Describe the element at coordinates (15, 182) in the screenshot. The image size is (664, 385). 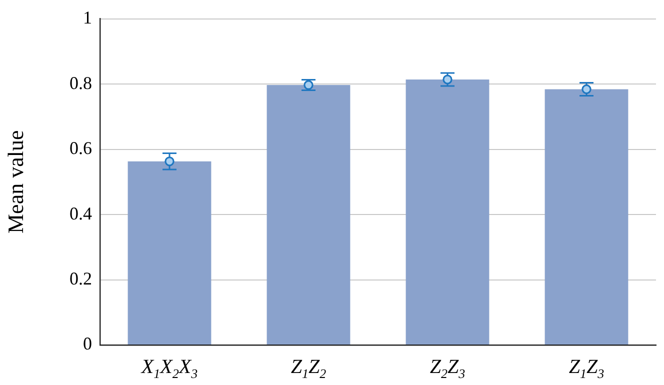
I see `y-axis-title: Mean value` at that location.